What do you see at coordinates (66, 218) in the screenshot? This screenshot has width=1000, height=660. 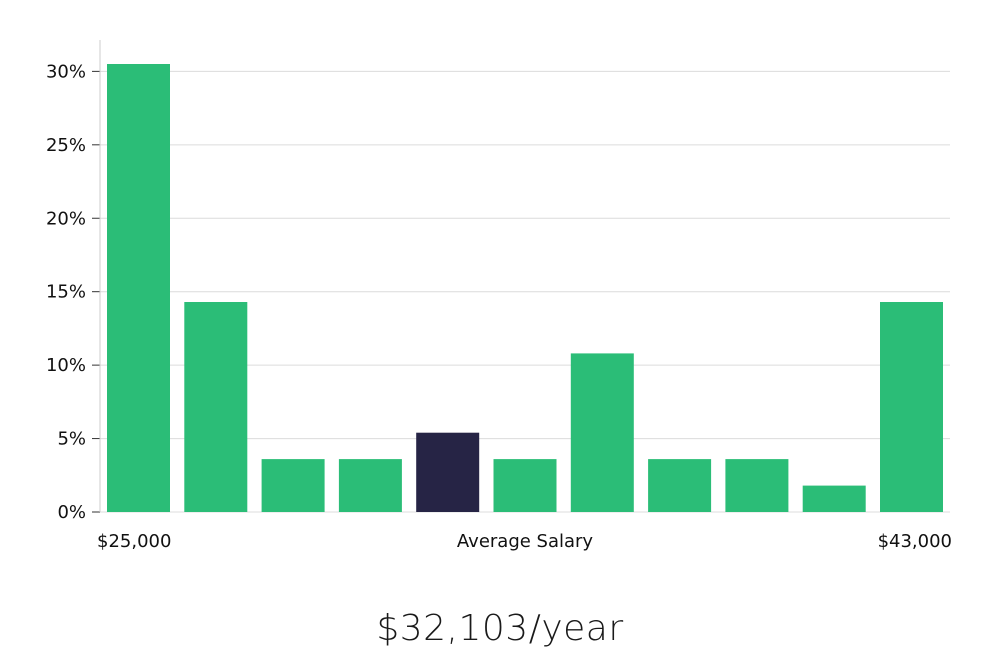 I see `y-tick-label: 20%` at bounding box center [66, 218].